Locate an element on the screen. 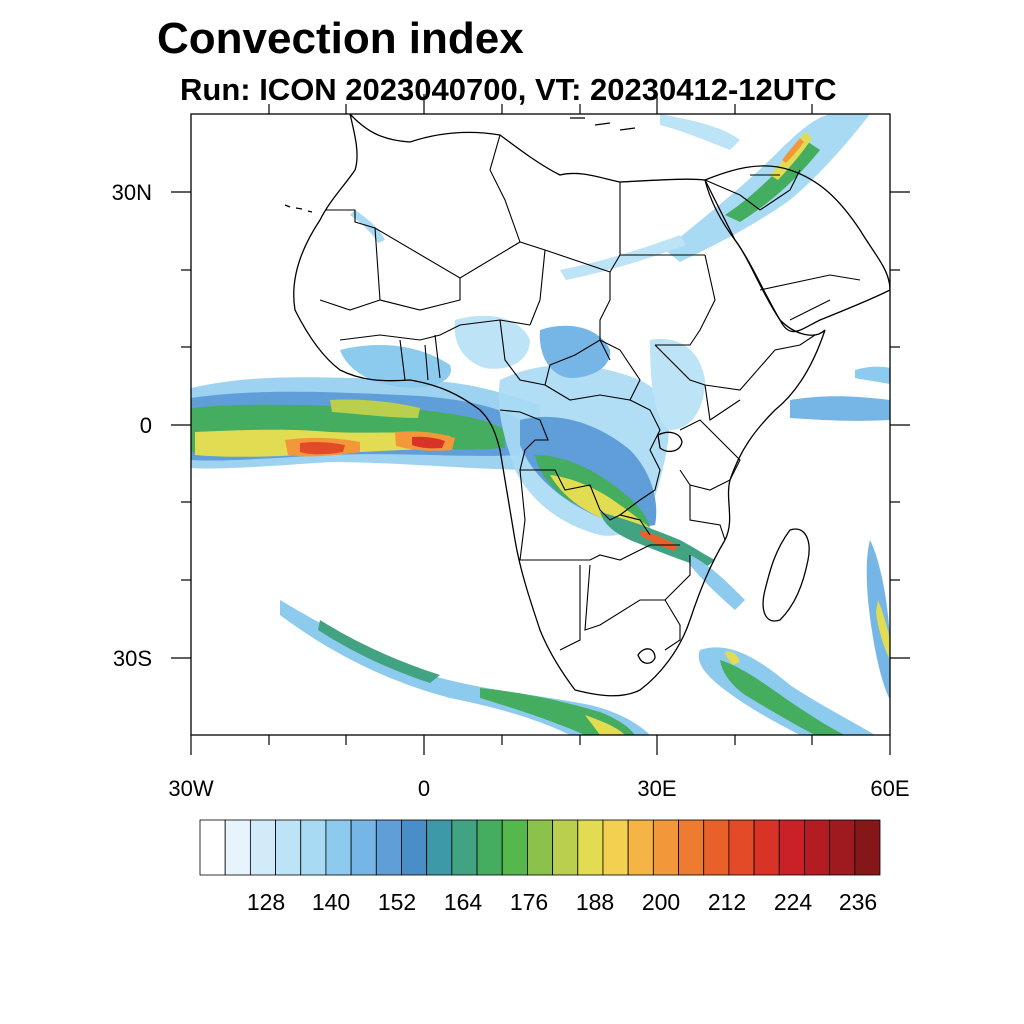 Image resolution: width=1024 pixels, height=1024 pixels. canary-islands is located at coordinates (298, 208).